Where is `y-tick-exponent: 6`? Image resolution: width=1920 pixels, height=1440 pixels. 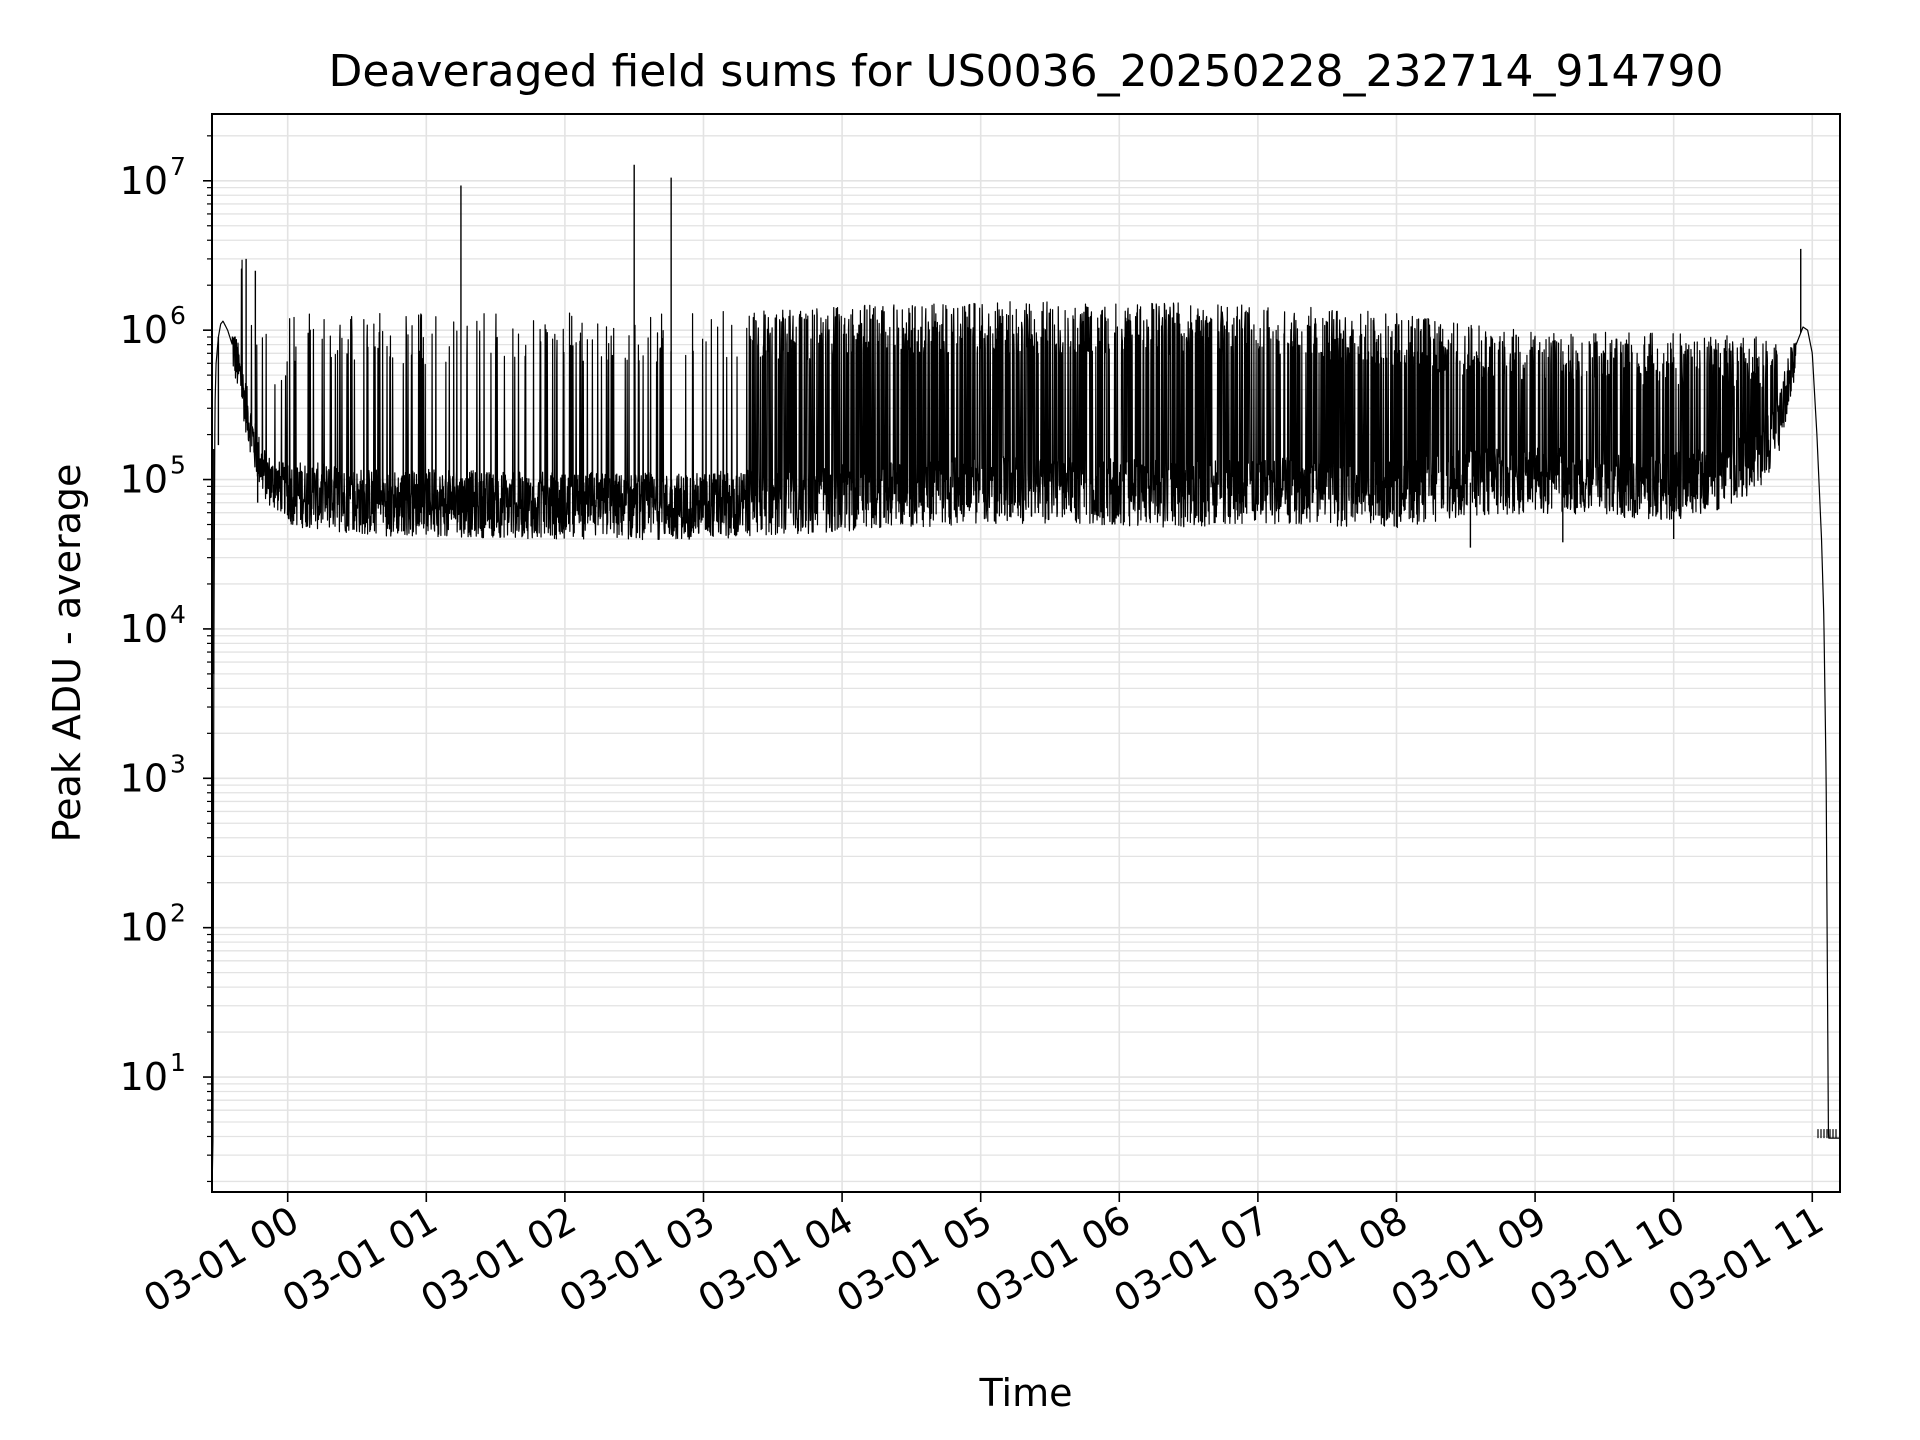
y-tick-exponent: 6 is located at coordinates (178, 315).